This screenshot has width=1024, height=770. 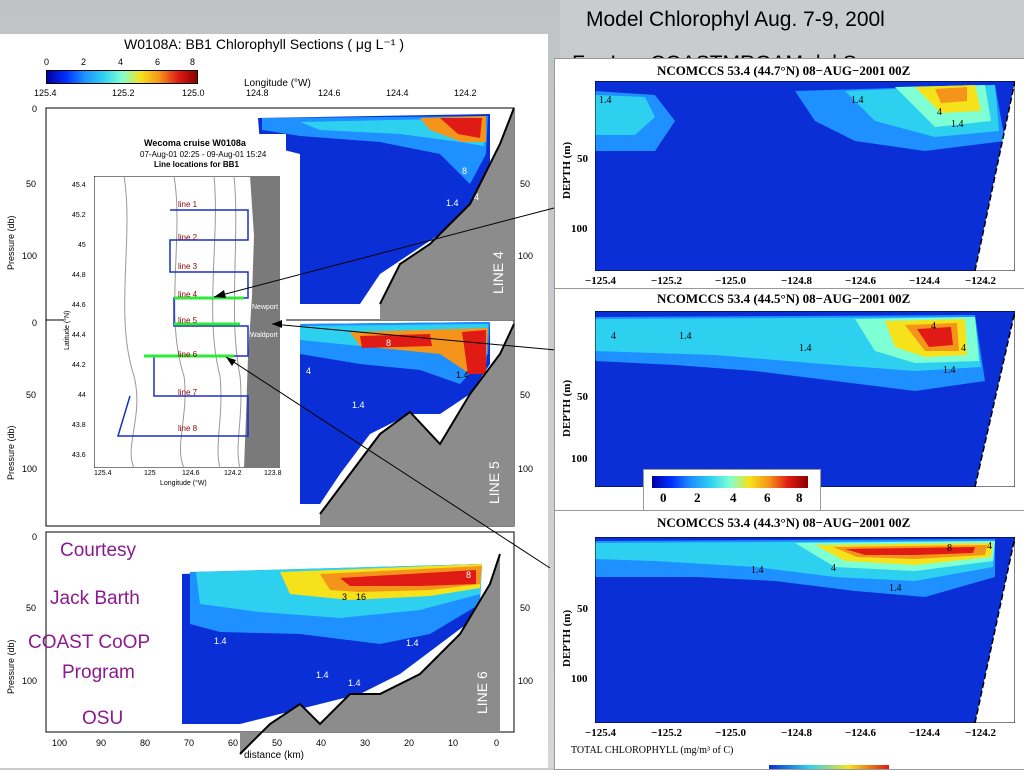 What do you see at coordinates (829, 767) in the screenshot?
I see `model-bottom-colorbar` at bounding box center [829, 767].